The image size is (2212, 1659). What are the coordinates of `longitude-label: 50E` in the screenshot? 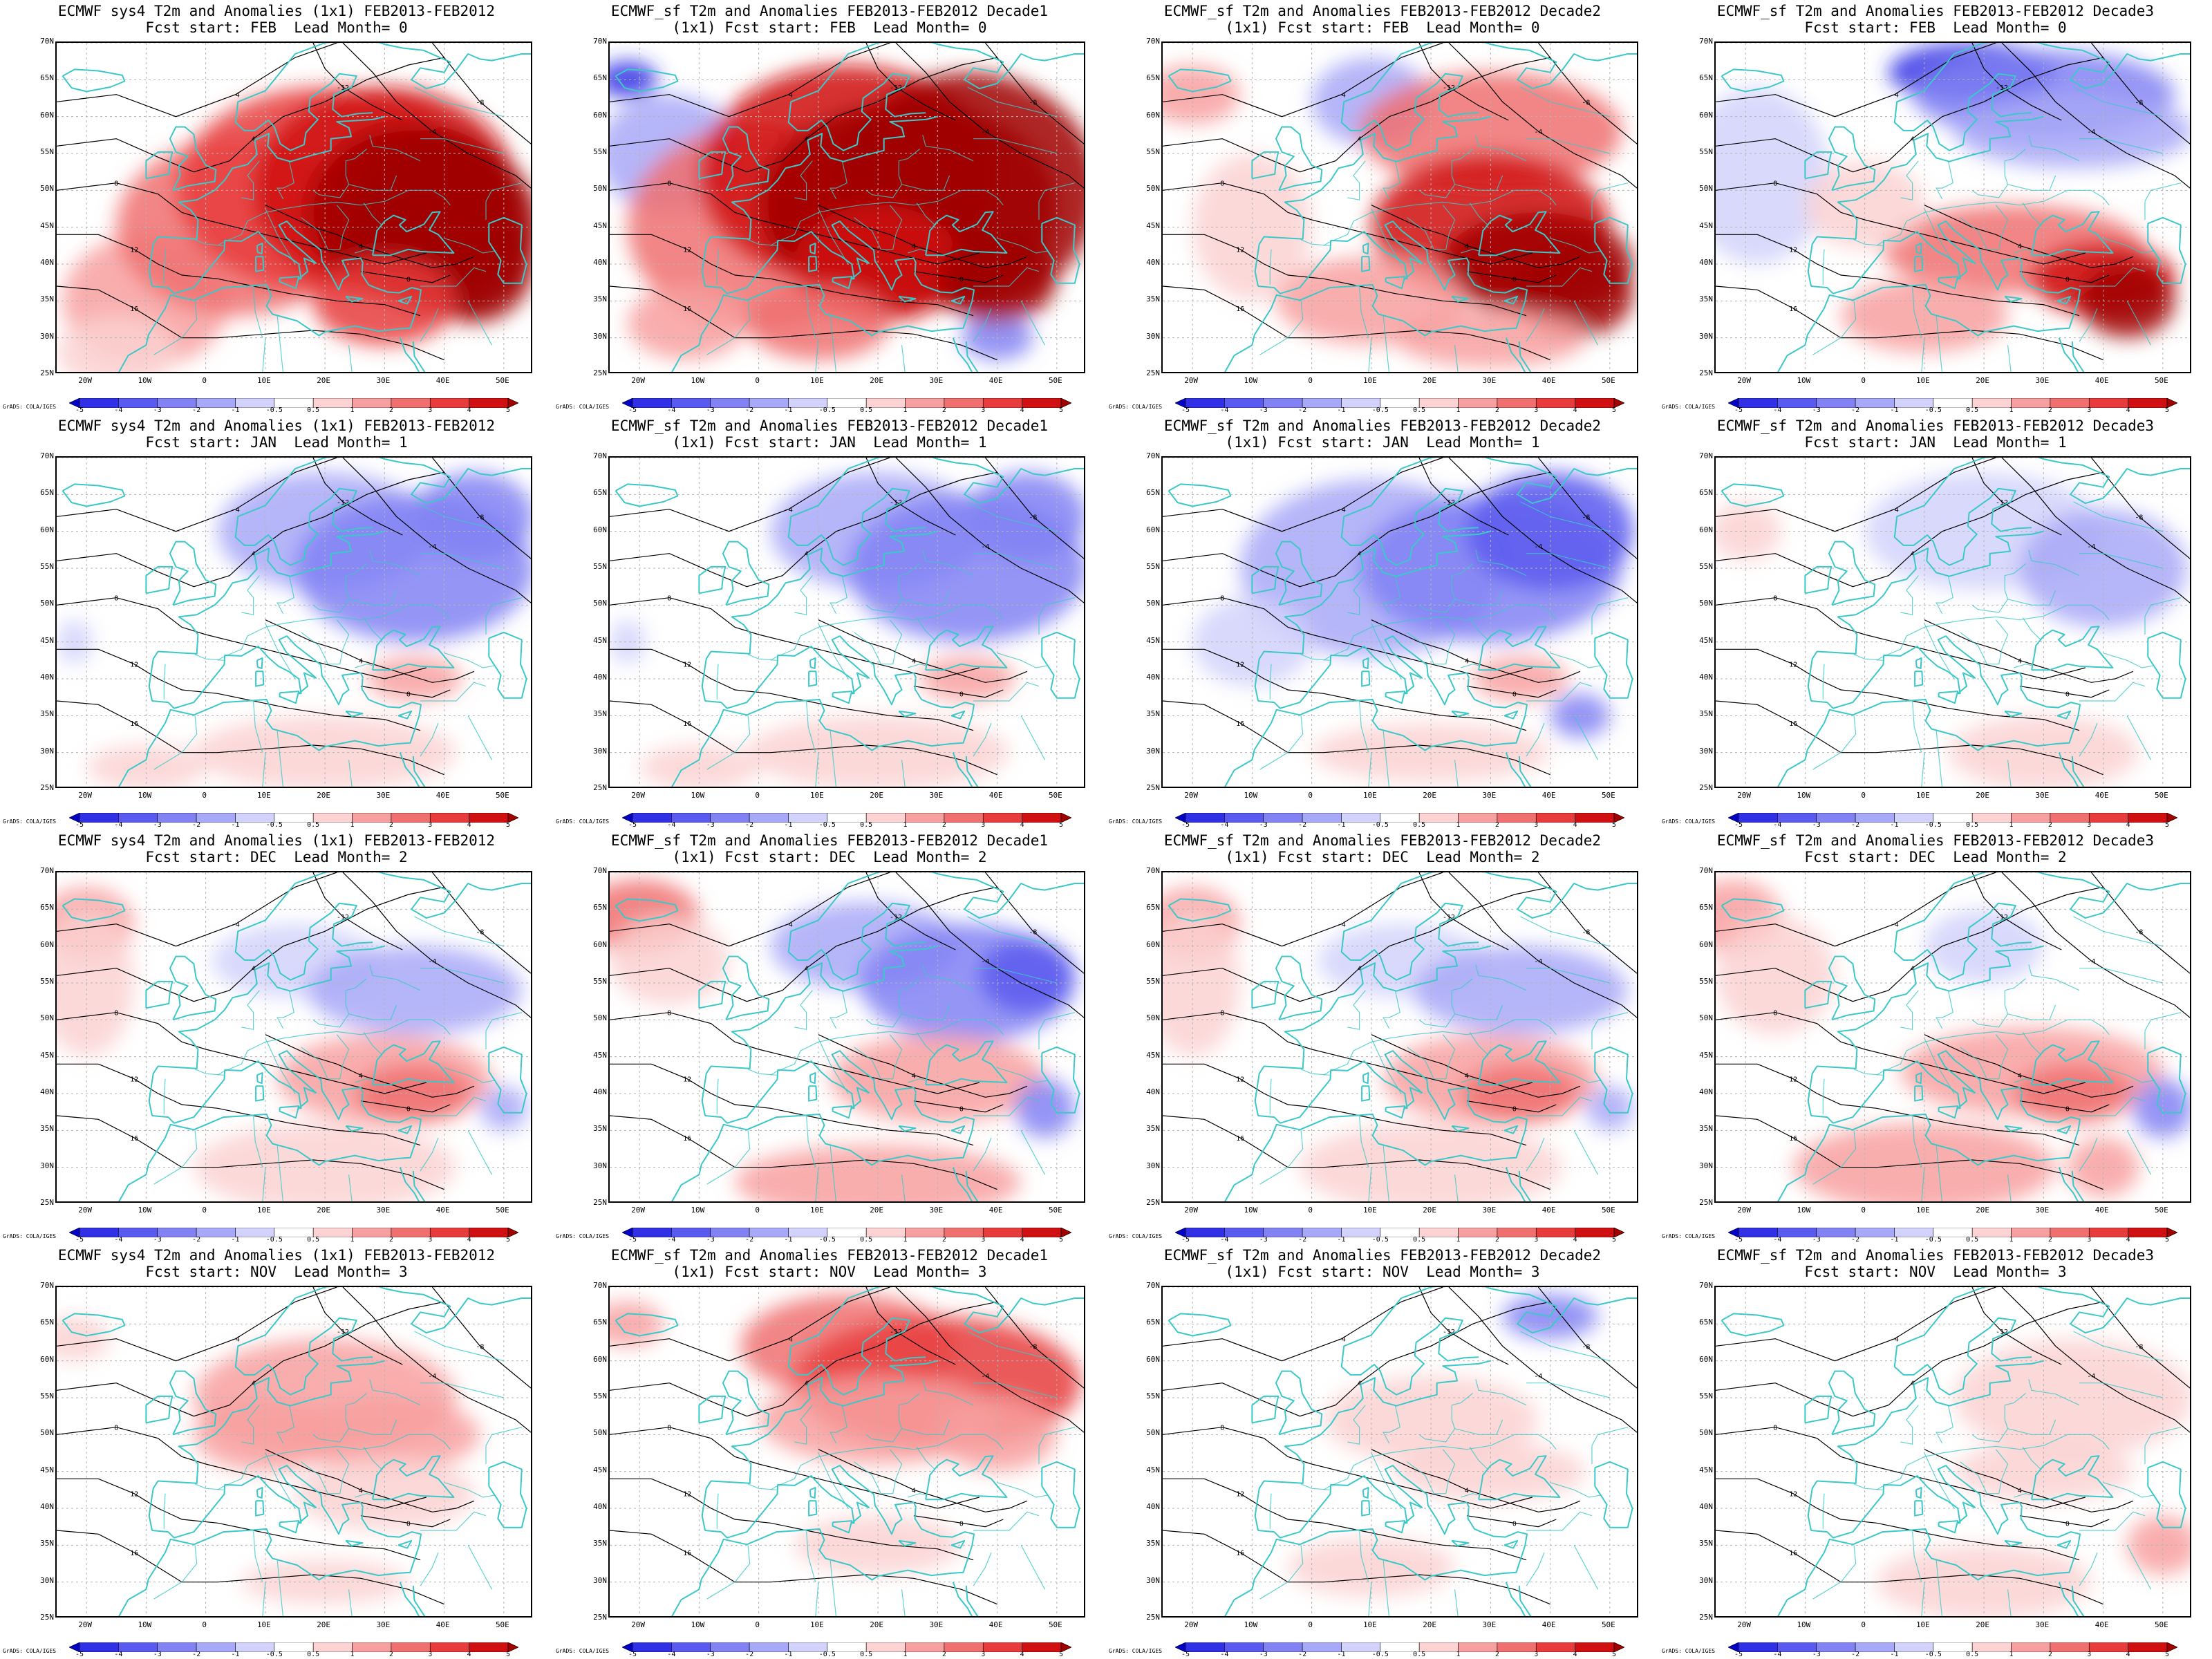 It's located at (1608, 380).